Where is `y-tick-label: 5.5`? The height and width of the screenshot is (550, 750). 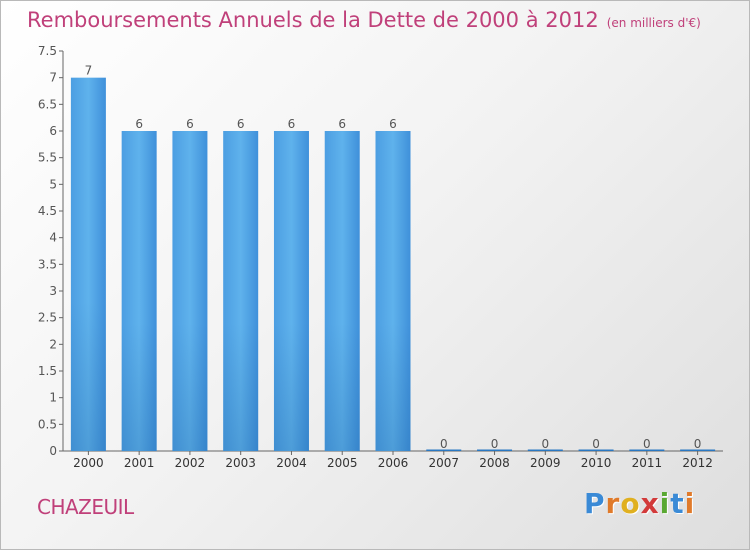 y-tick-label: 5.5 is located at coordinates (47, 158).